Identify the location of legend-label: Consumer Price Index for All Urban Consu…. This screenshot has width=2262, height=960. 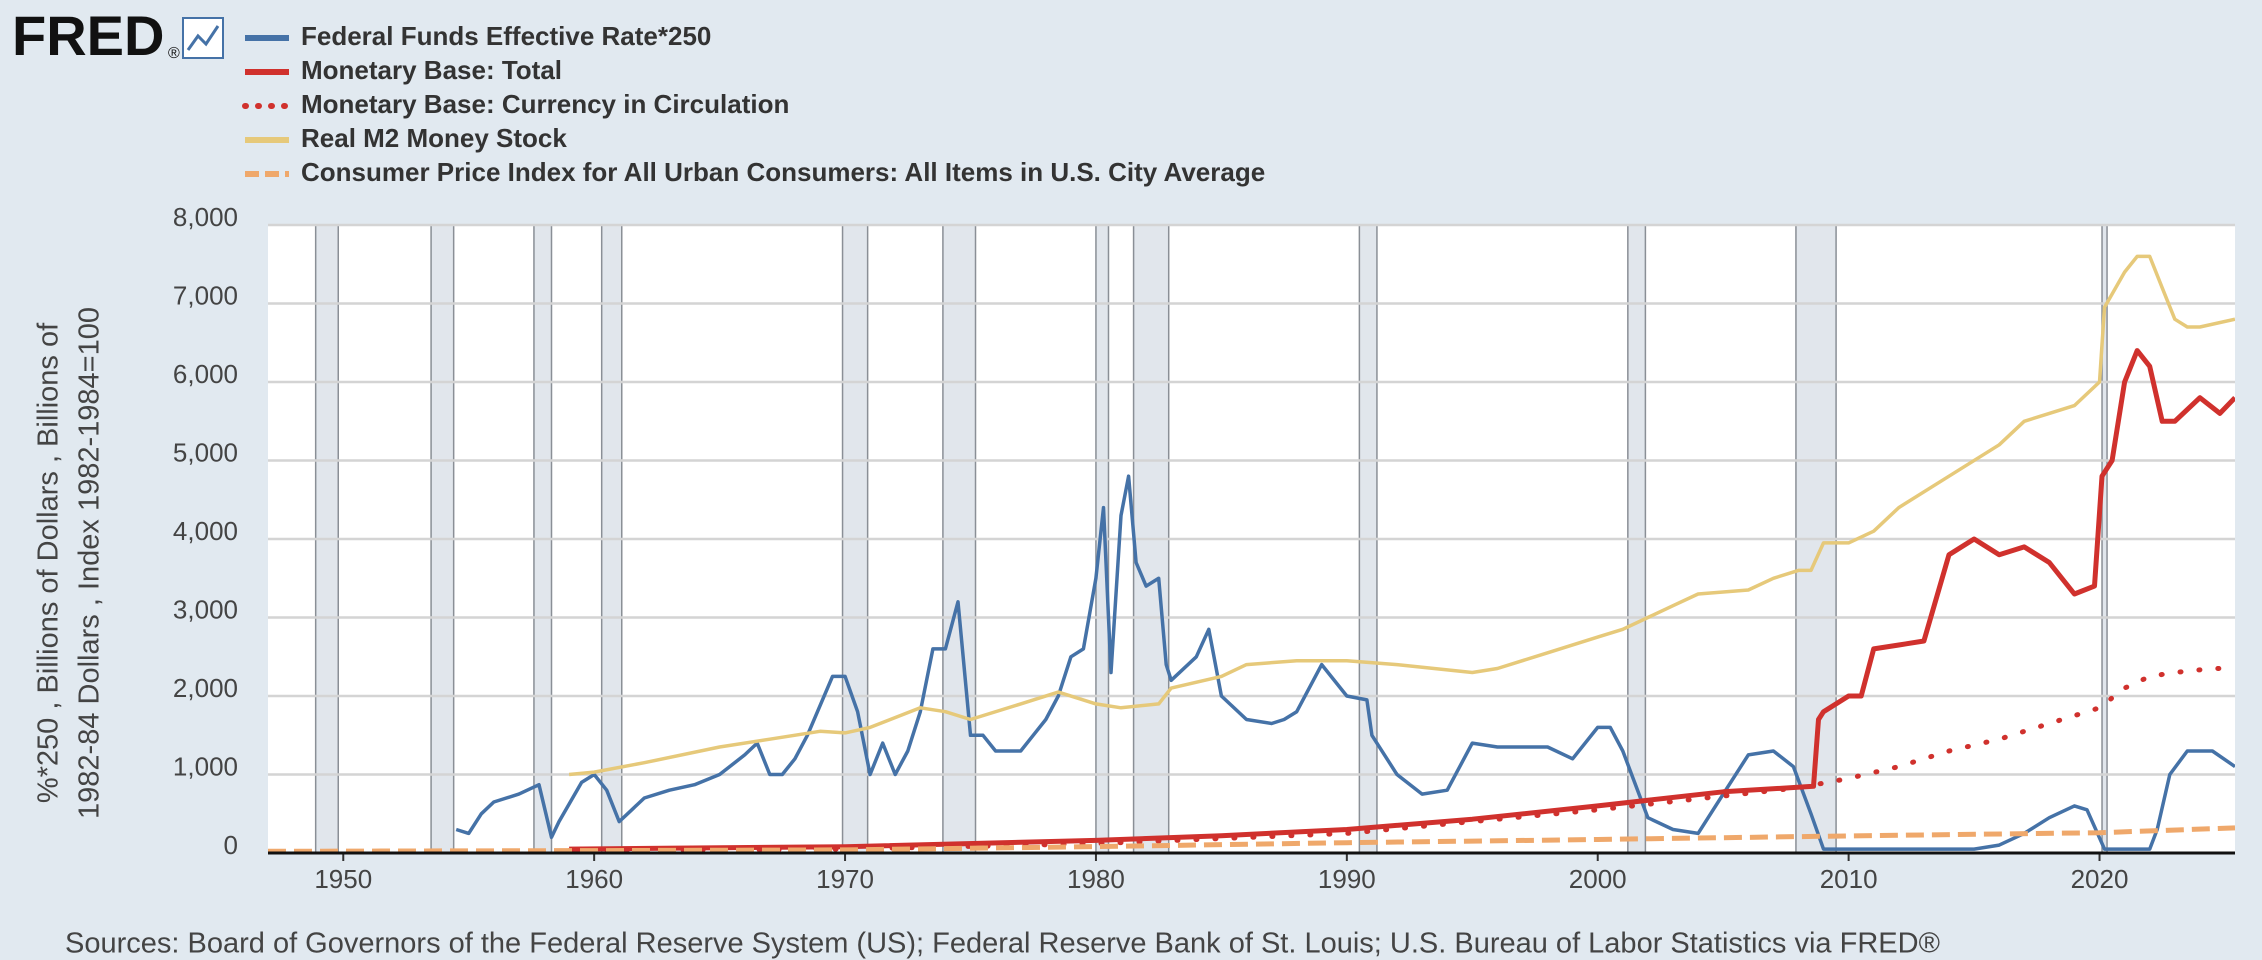
(783, 172).